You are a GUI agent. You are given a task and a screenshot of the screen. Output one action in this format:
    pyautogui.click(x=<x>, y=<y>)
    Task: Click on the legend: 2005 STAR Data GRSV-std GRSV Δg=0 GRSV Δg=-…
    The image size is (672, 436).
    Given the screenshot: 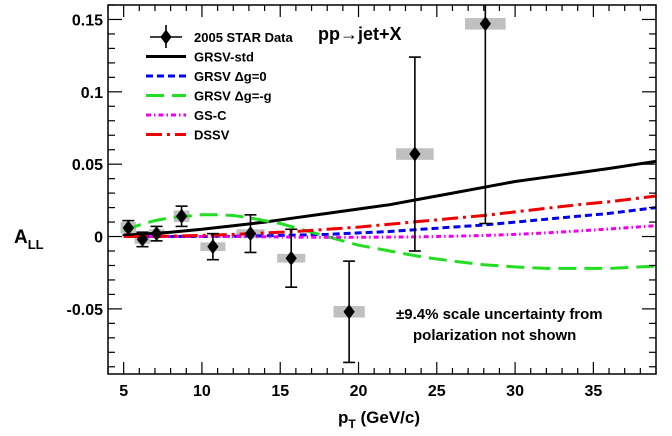 What is the action you would take?
    pyautogui.click(x=220, y=84)
    